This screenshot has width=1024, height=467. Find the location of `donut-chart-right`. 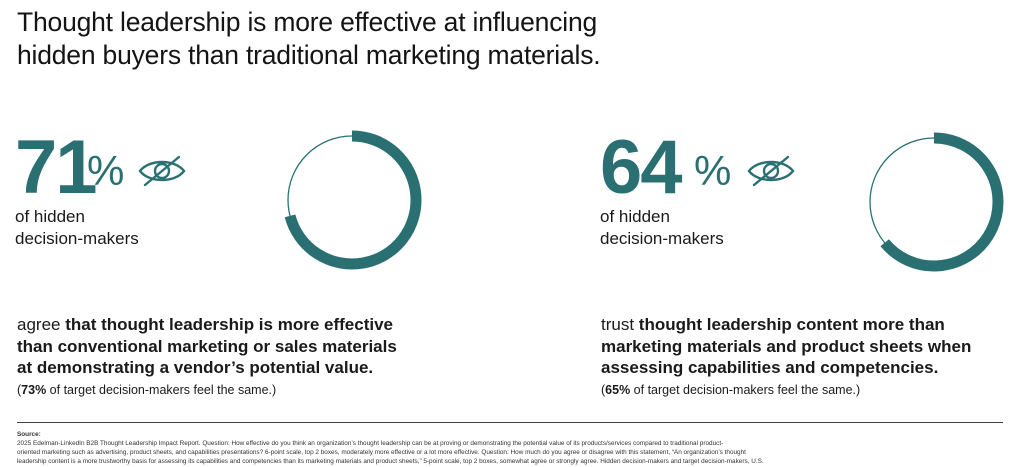

donut-chart-right is located at coordinates (936, 202).